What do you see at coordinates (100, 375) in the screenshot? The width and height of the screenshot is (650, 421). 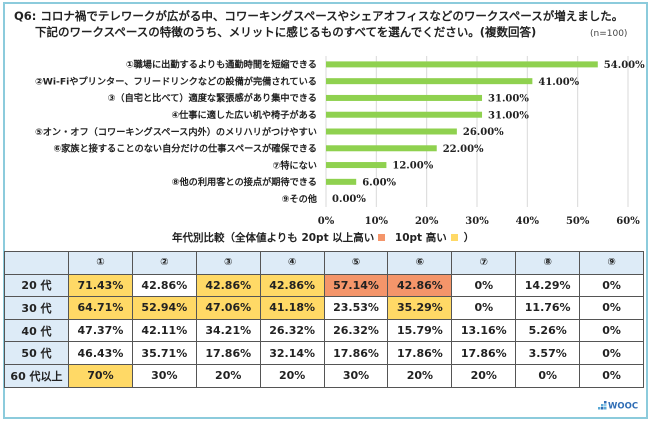 I see `table-cell: 70%` at bounding box center [100, 375].